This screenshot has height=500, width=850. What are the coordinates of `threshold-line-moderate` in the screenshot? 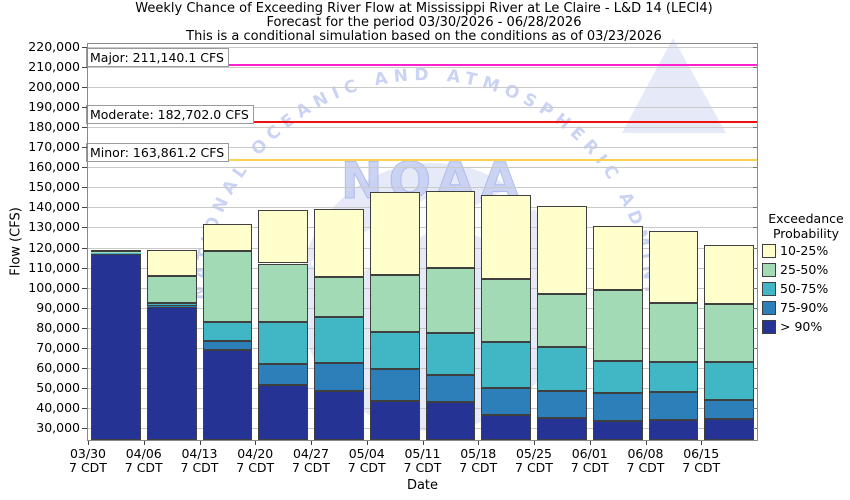 It's located at (422, 121).